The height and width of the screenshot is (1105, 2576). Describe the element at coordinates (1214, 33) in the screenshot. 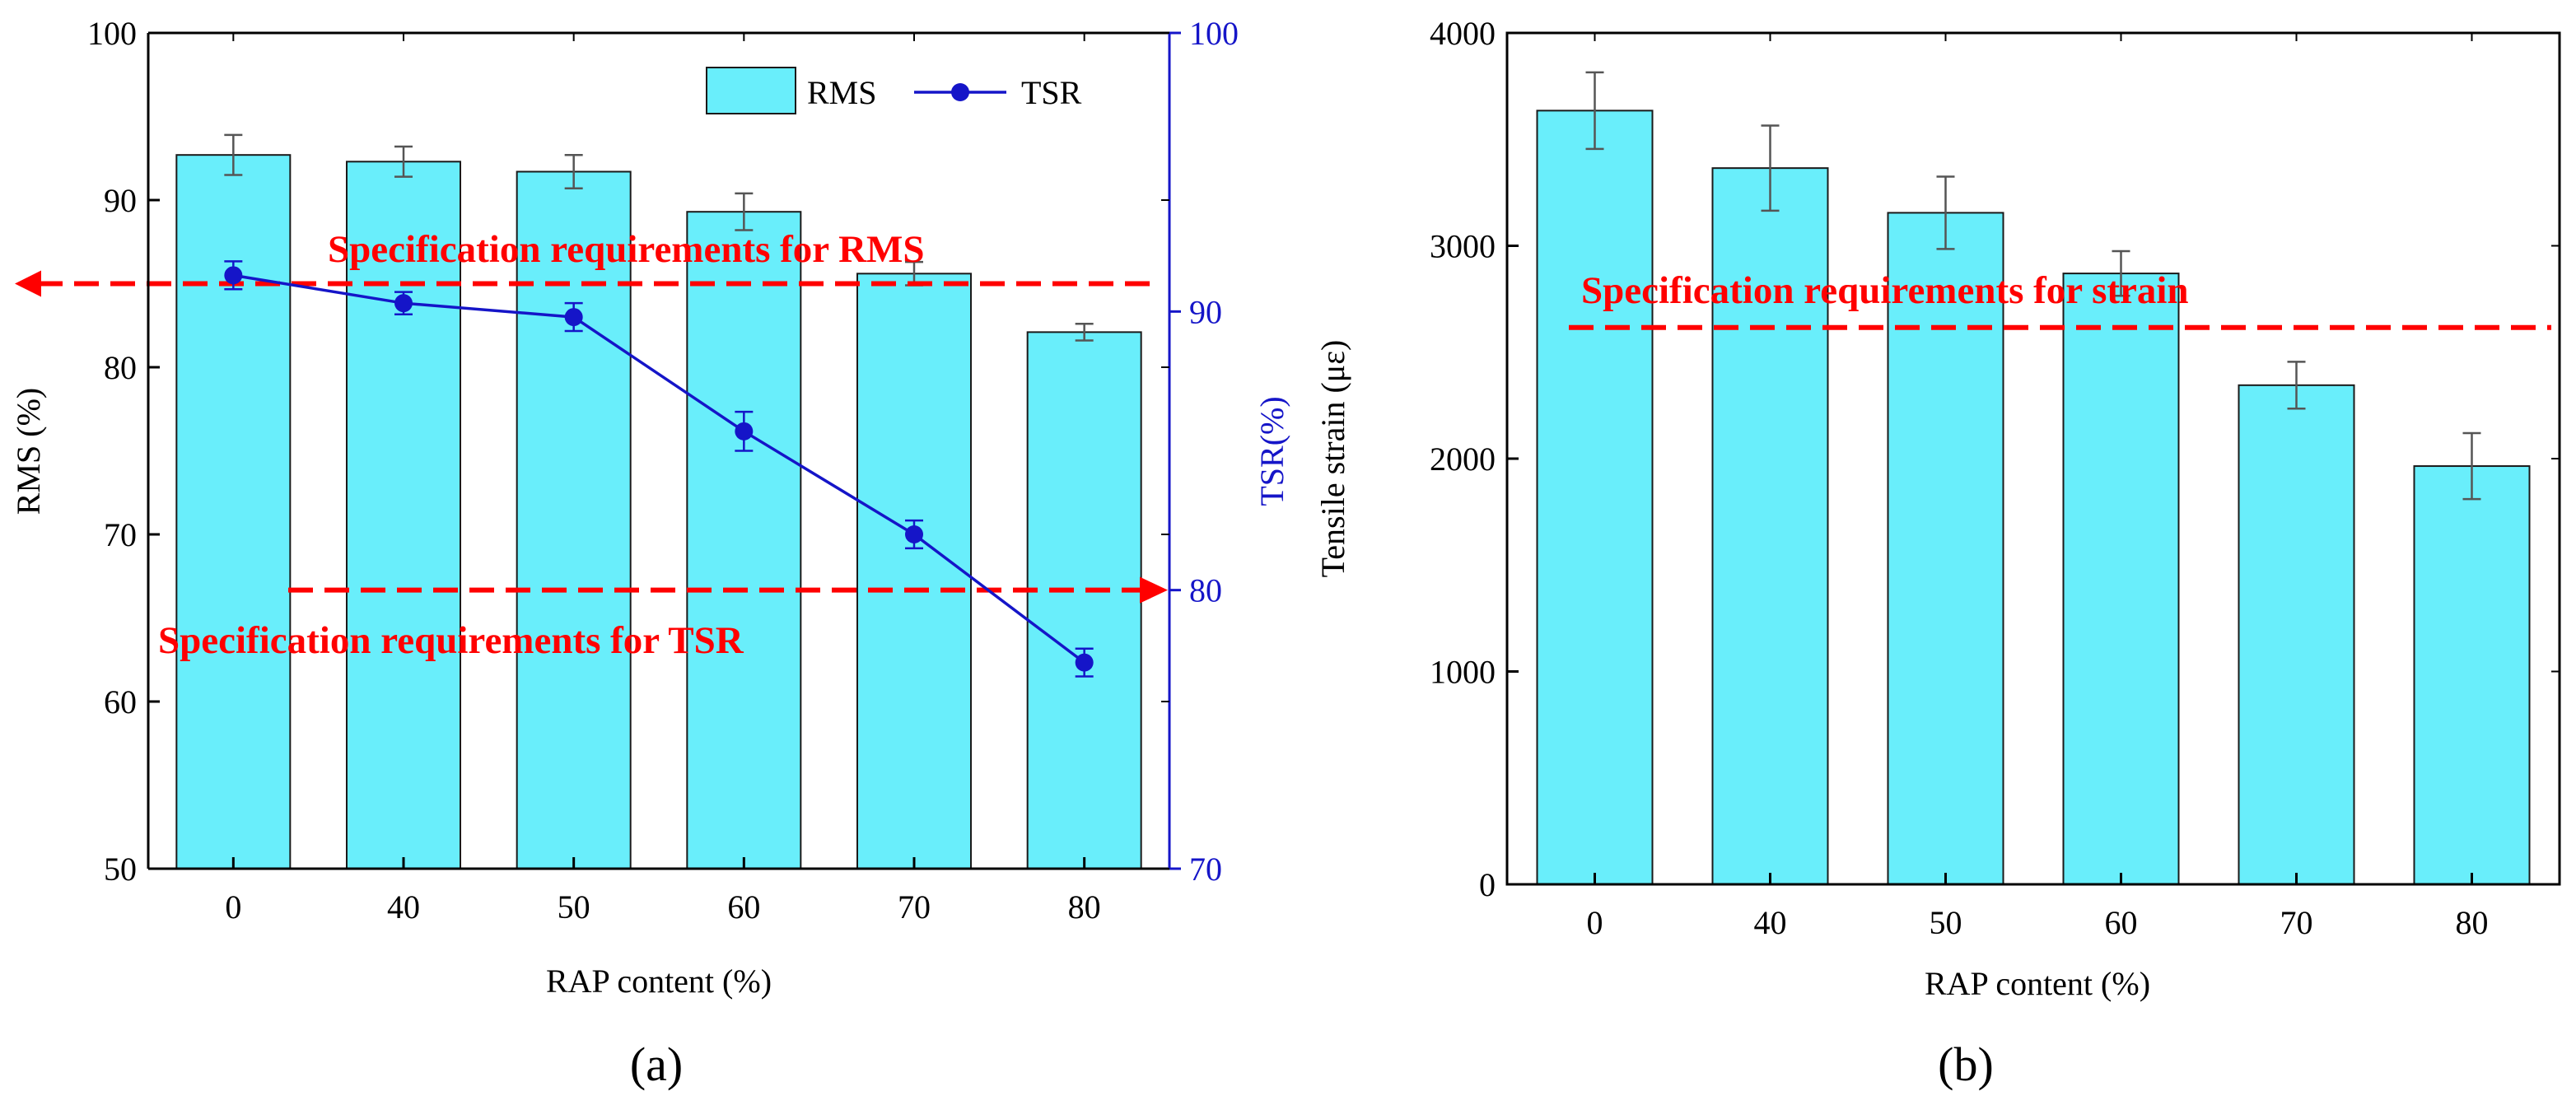

I see `right-y-tick-label: 100` at that location.